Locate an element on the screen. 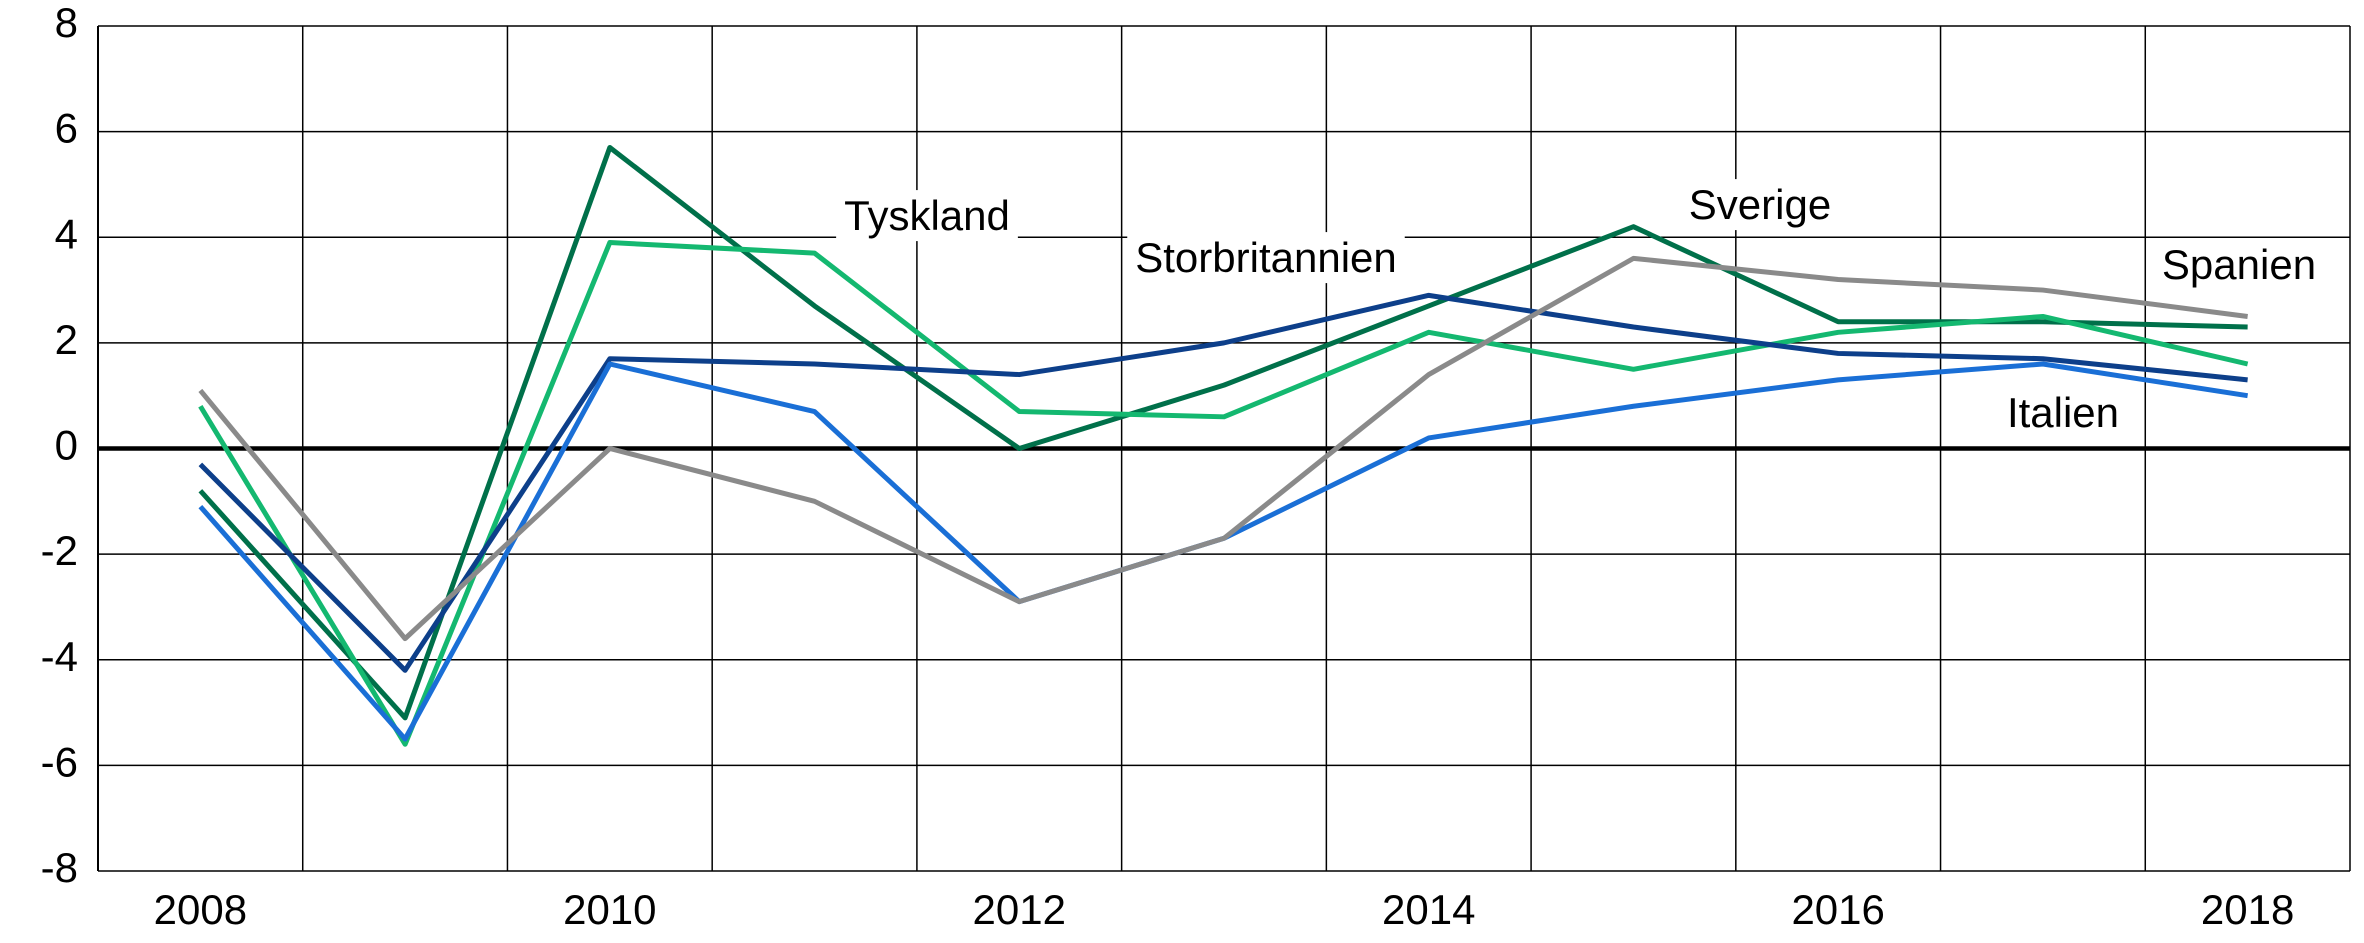 This screenshot has height=943, width=2364. y-tick-label: -6 is located at coordinates (59, 761).